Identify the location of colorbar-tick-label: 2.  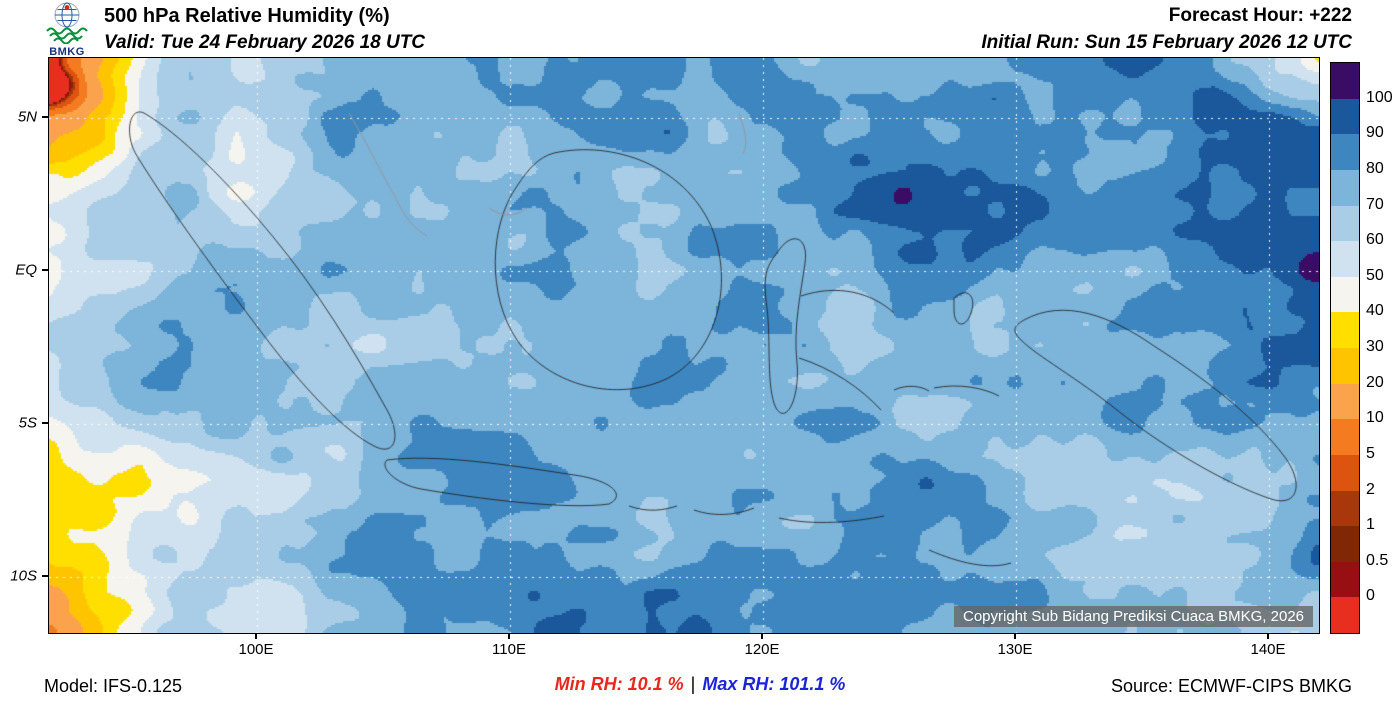
(1370, 489).